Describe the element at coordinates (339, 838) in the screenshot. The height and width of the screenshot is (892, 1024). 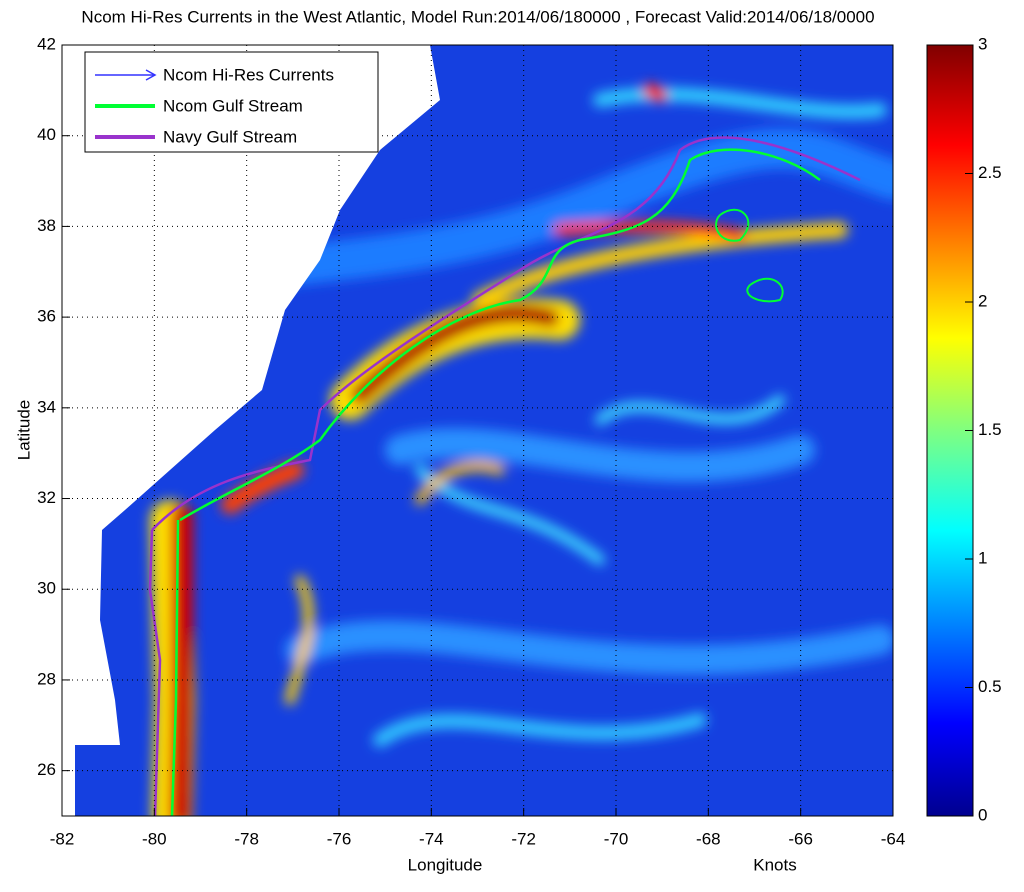
I see `x-tick-label: -76` at that location.